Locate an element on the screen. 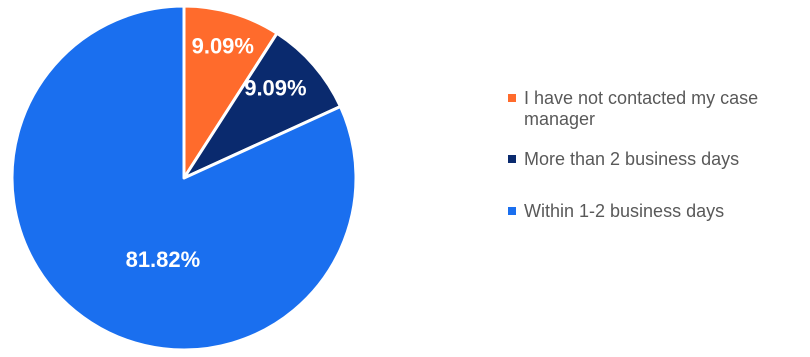 The height and width of the screenshot is (357, 810). pie-data-labels: 9.09% 9.09% 81.82% is located at coordinates (216, 153).